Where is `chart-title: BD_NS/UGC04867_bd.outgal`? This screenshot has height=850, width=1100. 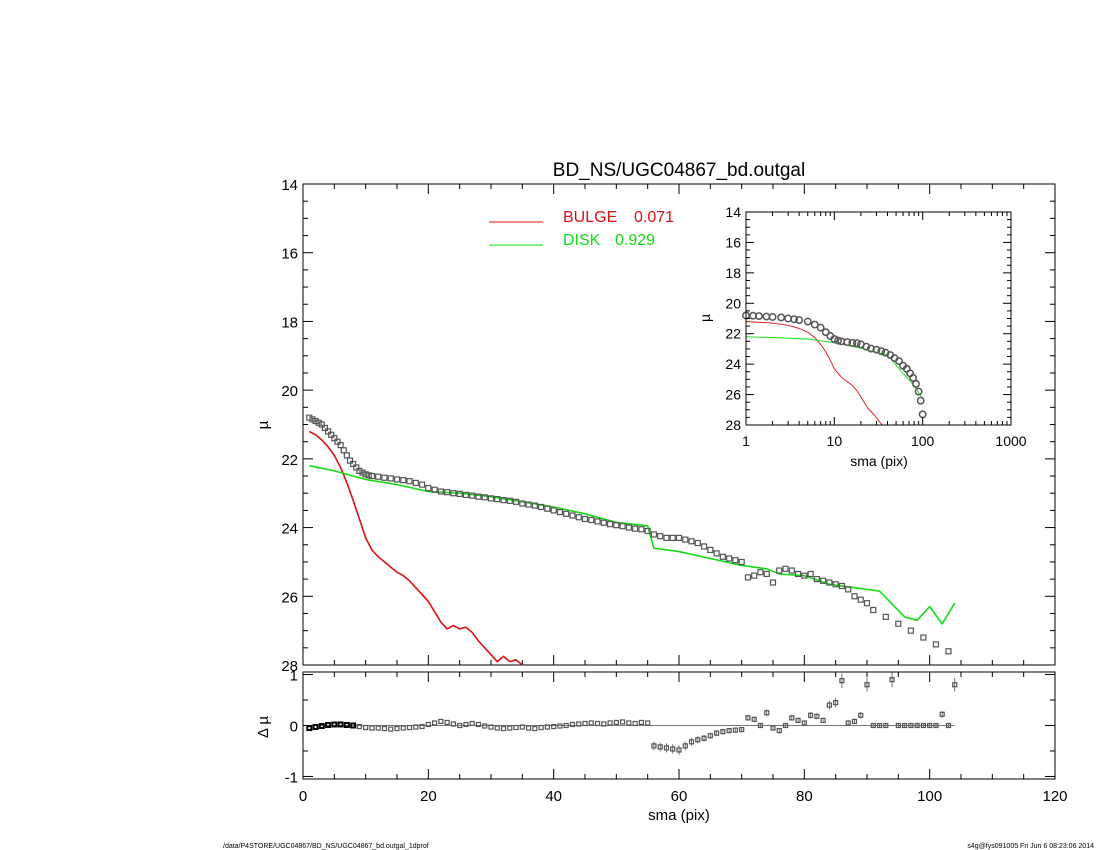 chart-title: BD_NS/UGC04867_bd.outgal is located at coordinates (679, 170).